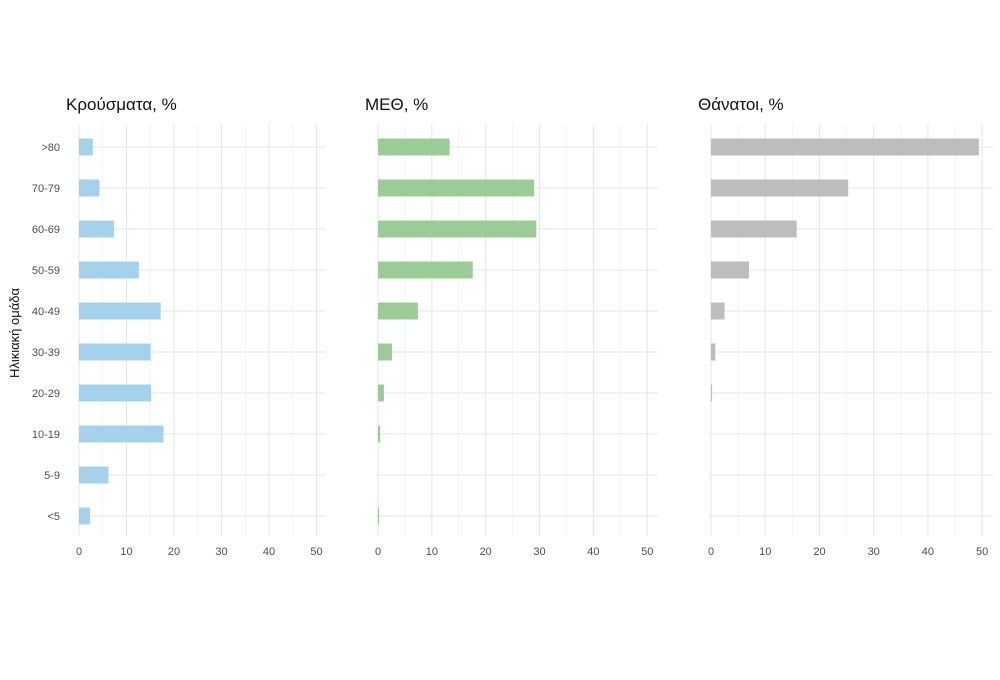 This screenshot has width=1000, height=680. What do you see at coordinates (46, 394) in the screenshot?
I see `y-tick-label: 20-29` at bounding box center [46, 394].